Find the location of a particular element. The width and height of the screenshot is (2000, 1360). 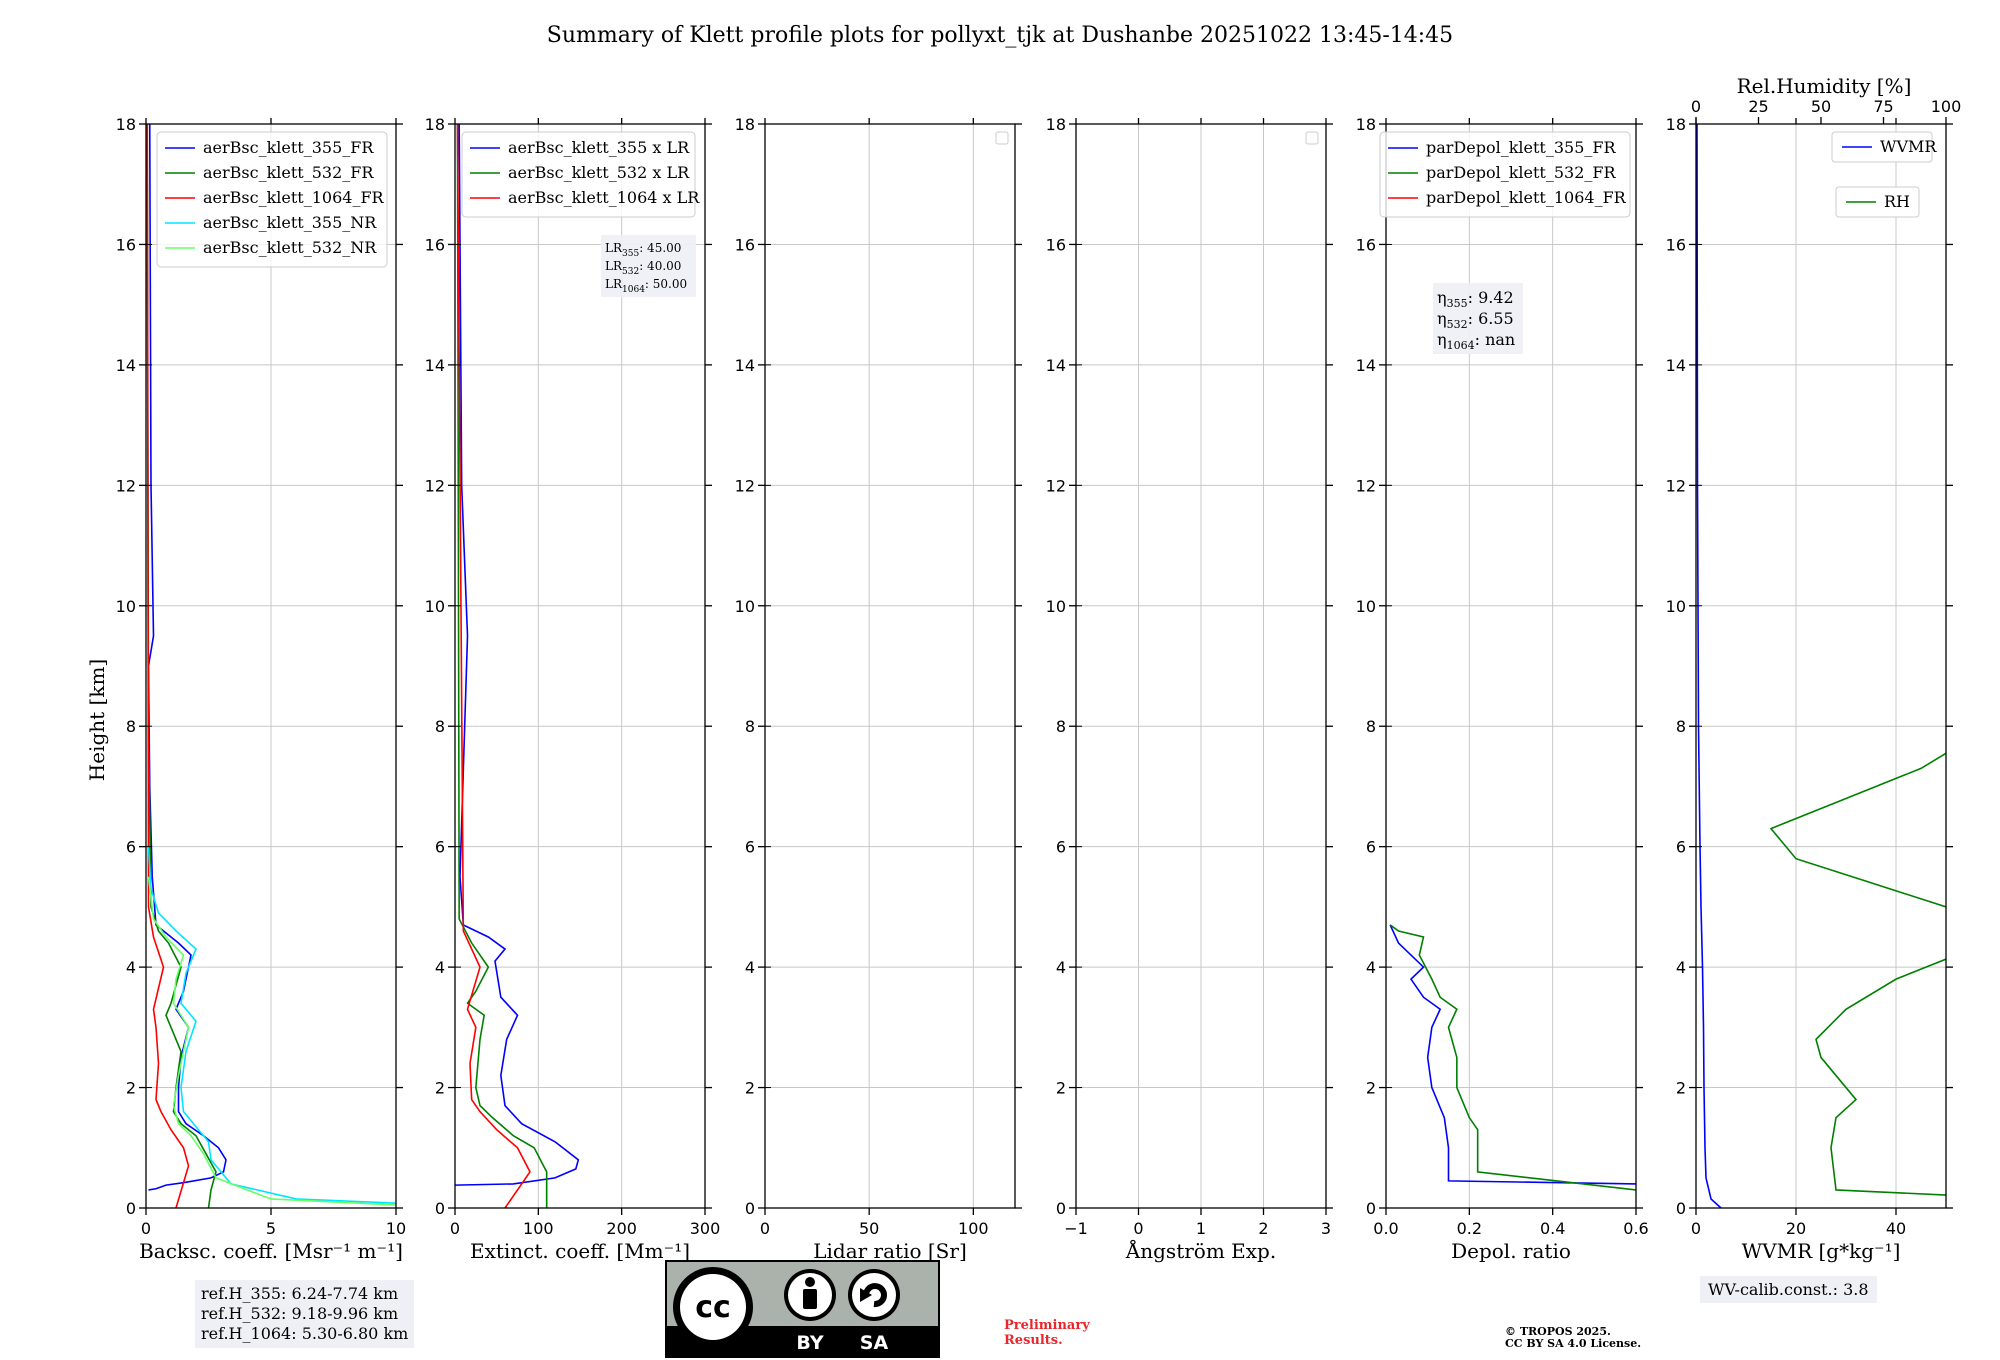

sa-label: SA is located at coordinates (874, 1343).